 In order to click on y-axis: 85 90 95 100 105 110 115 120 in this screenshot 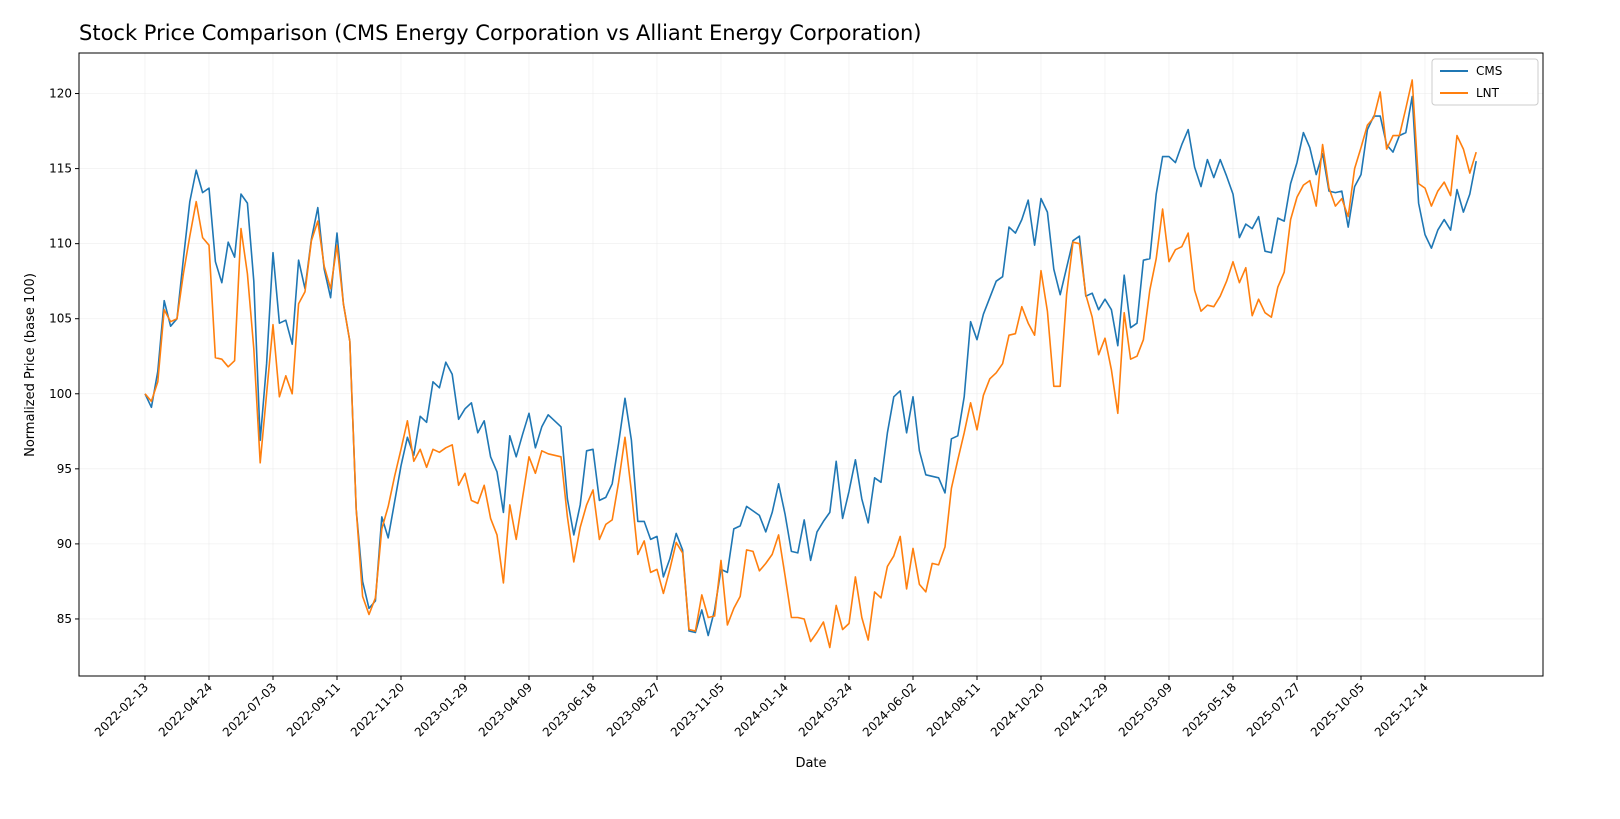, I will do `click(64, 356)`.